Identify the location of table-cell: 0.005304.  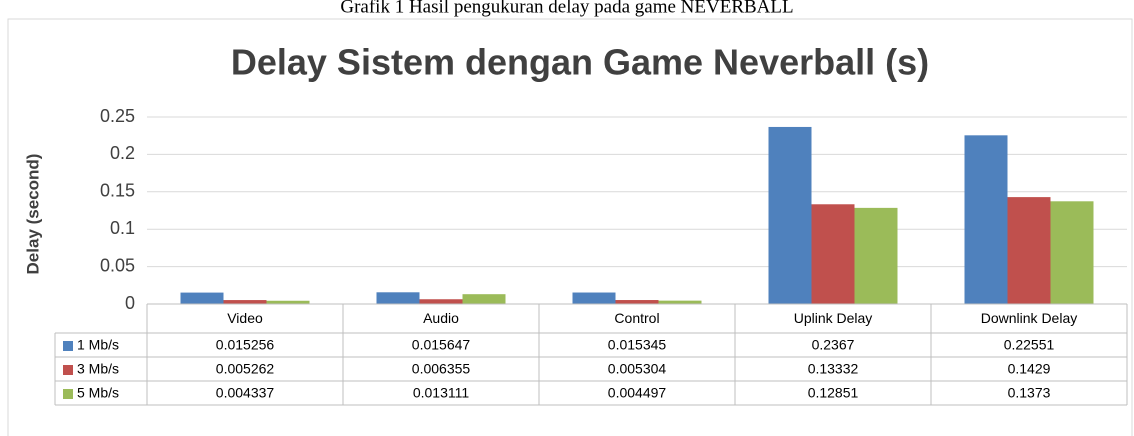
(637, 369).